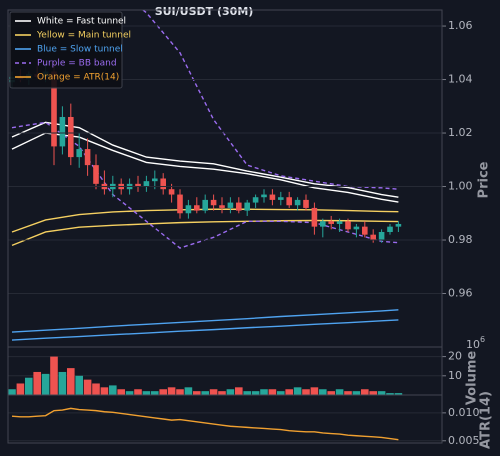 The height and width of the screenshot is (456, 500). I want to click on tick-label: 1.00, so click(460, 186).